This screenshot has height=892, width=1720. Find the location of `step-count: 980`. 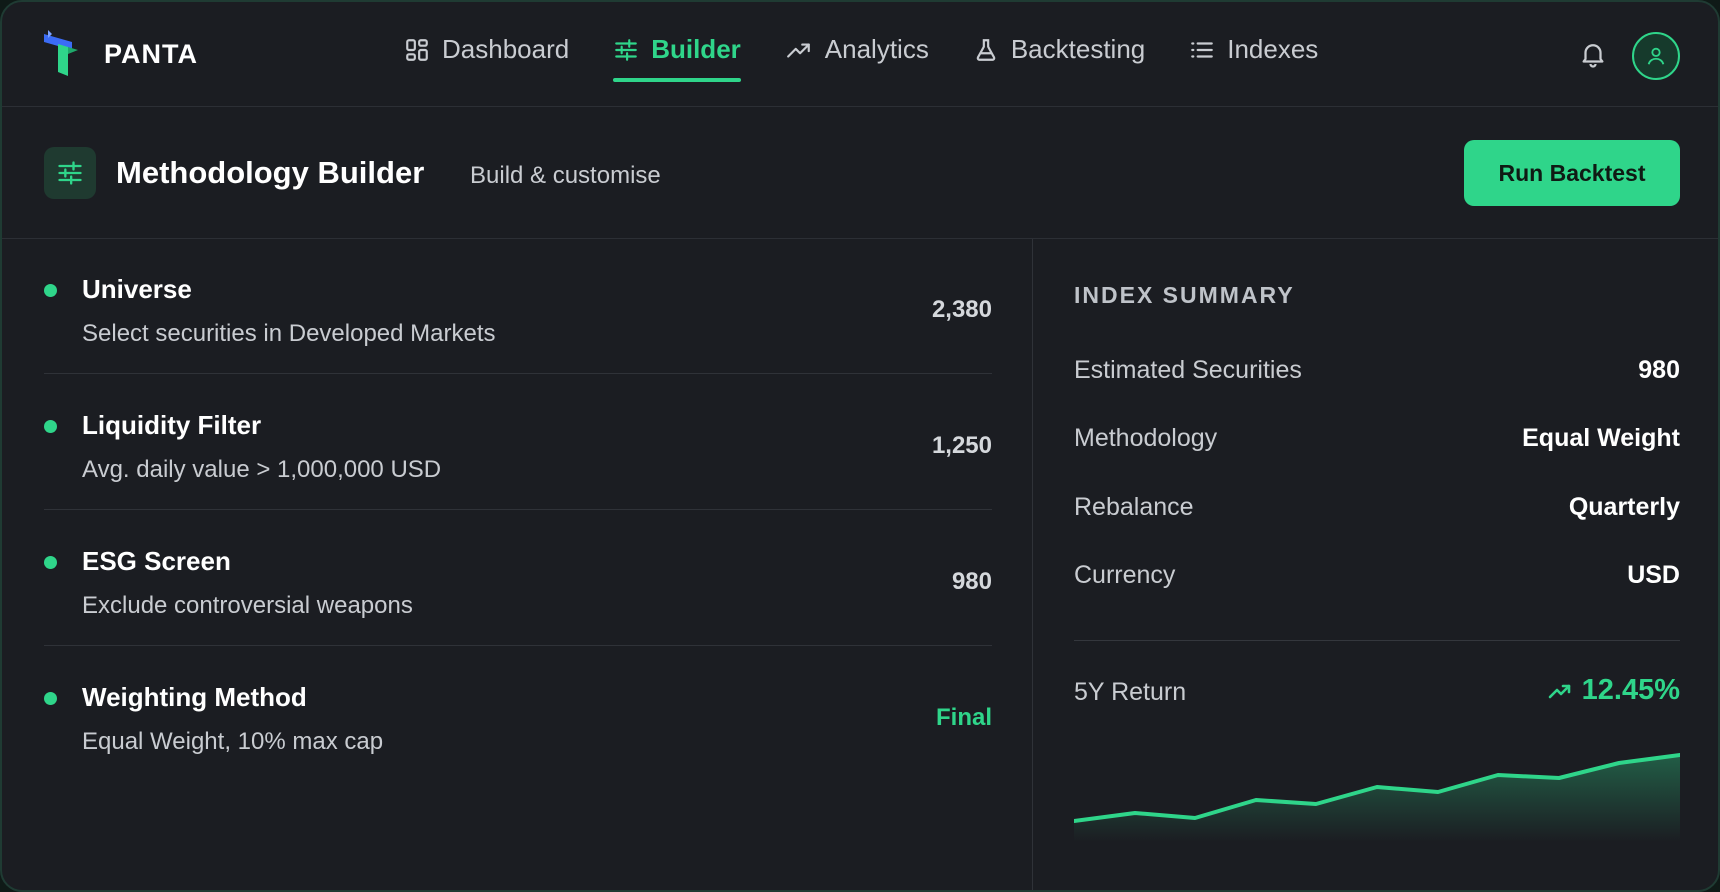

step-count: 980 is located at coordinates (971, 581).